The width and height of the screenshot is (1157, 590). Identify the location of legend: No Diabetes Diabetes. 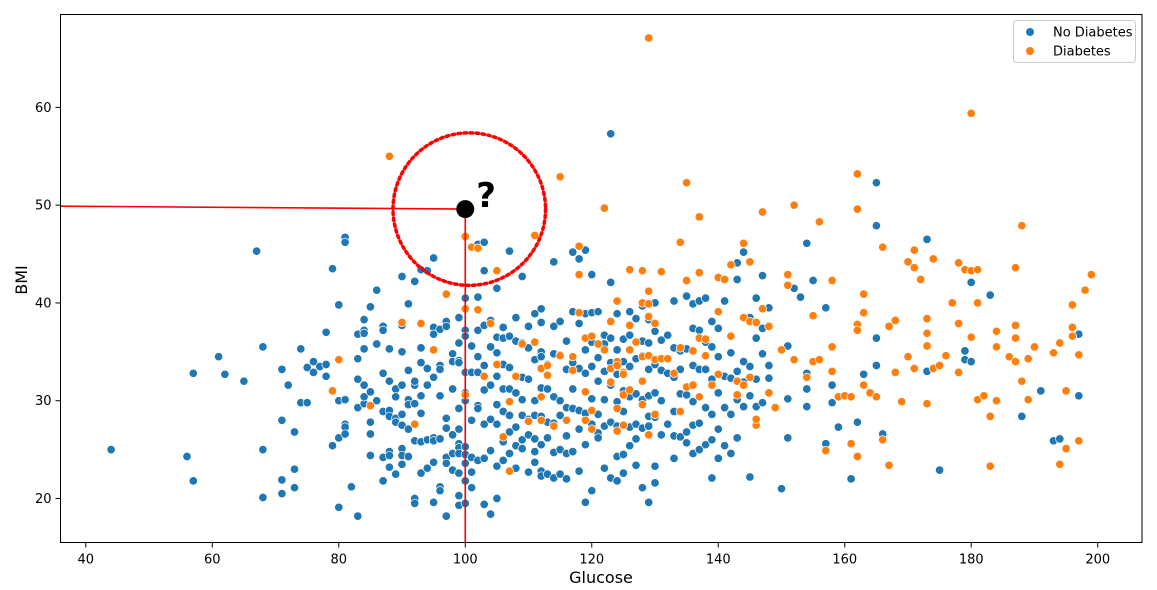
(1074, 41).